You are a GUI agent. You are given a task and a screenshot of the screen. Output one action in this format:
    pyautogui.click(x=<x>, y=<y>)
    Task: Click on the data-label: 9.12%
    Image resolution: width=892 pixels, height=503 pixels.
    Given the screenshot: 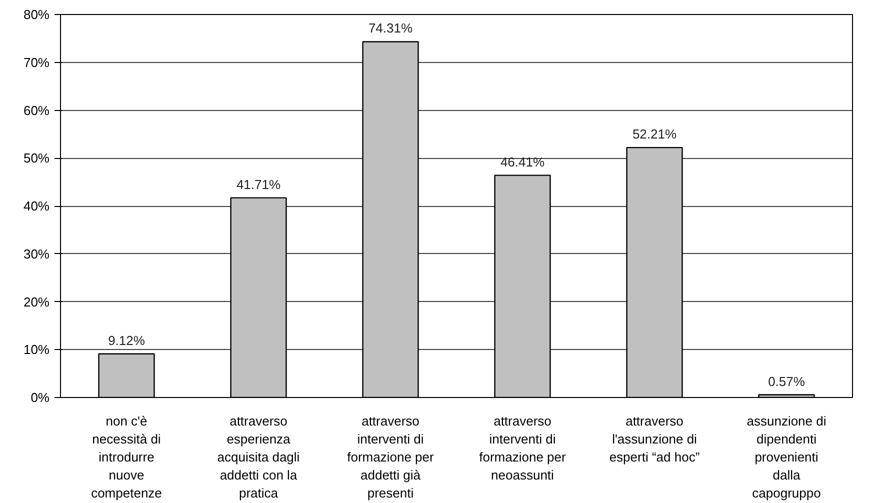 What is the action you would take?
    pyautogui.click(x=127, y=340)
    